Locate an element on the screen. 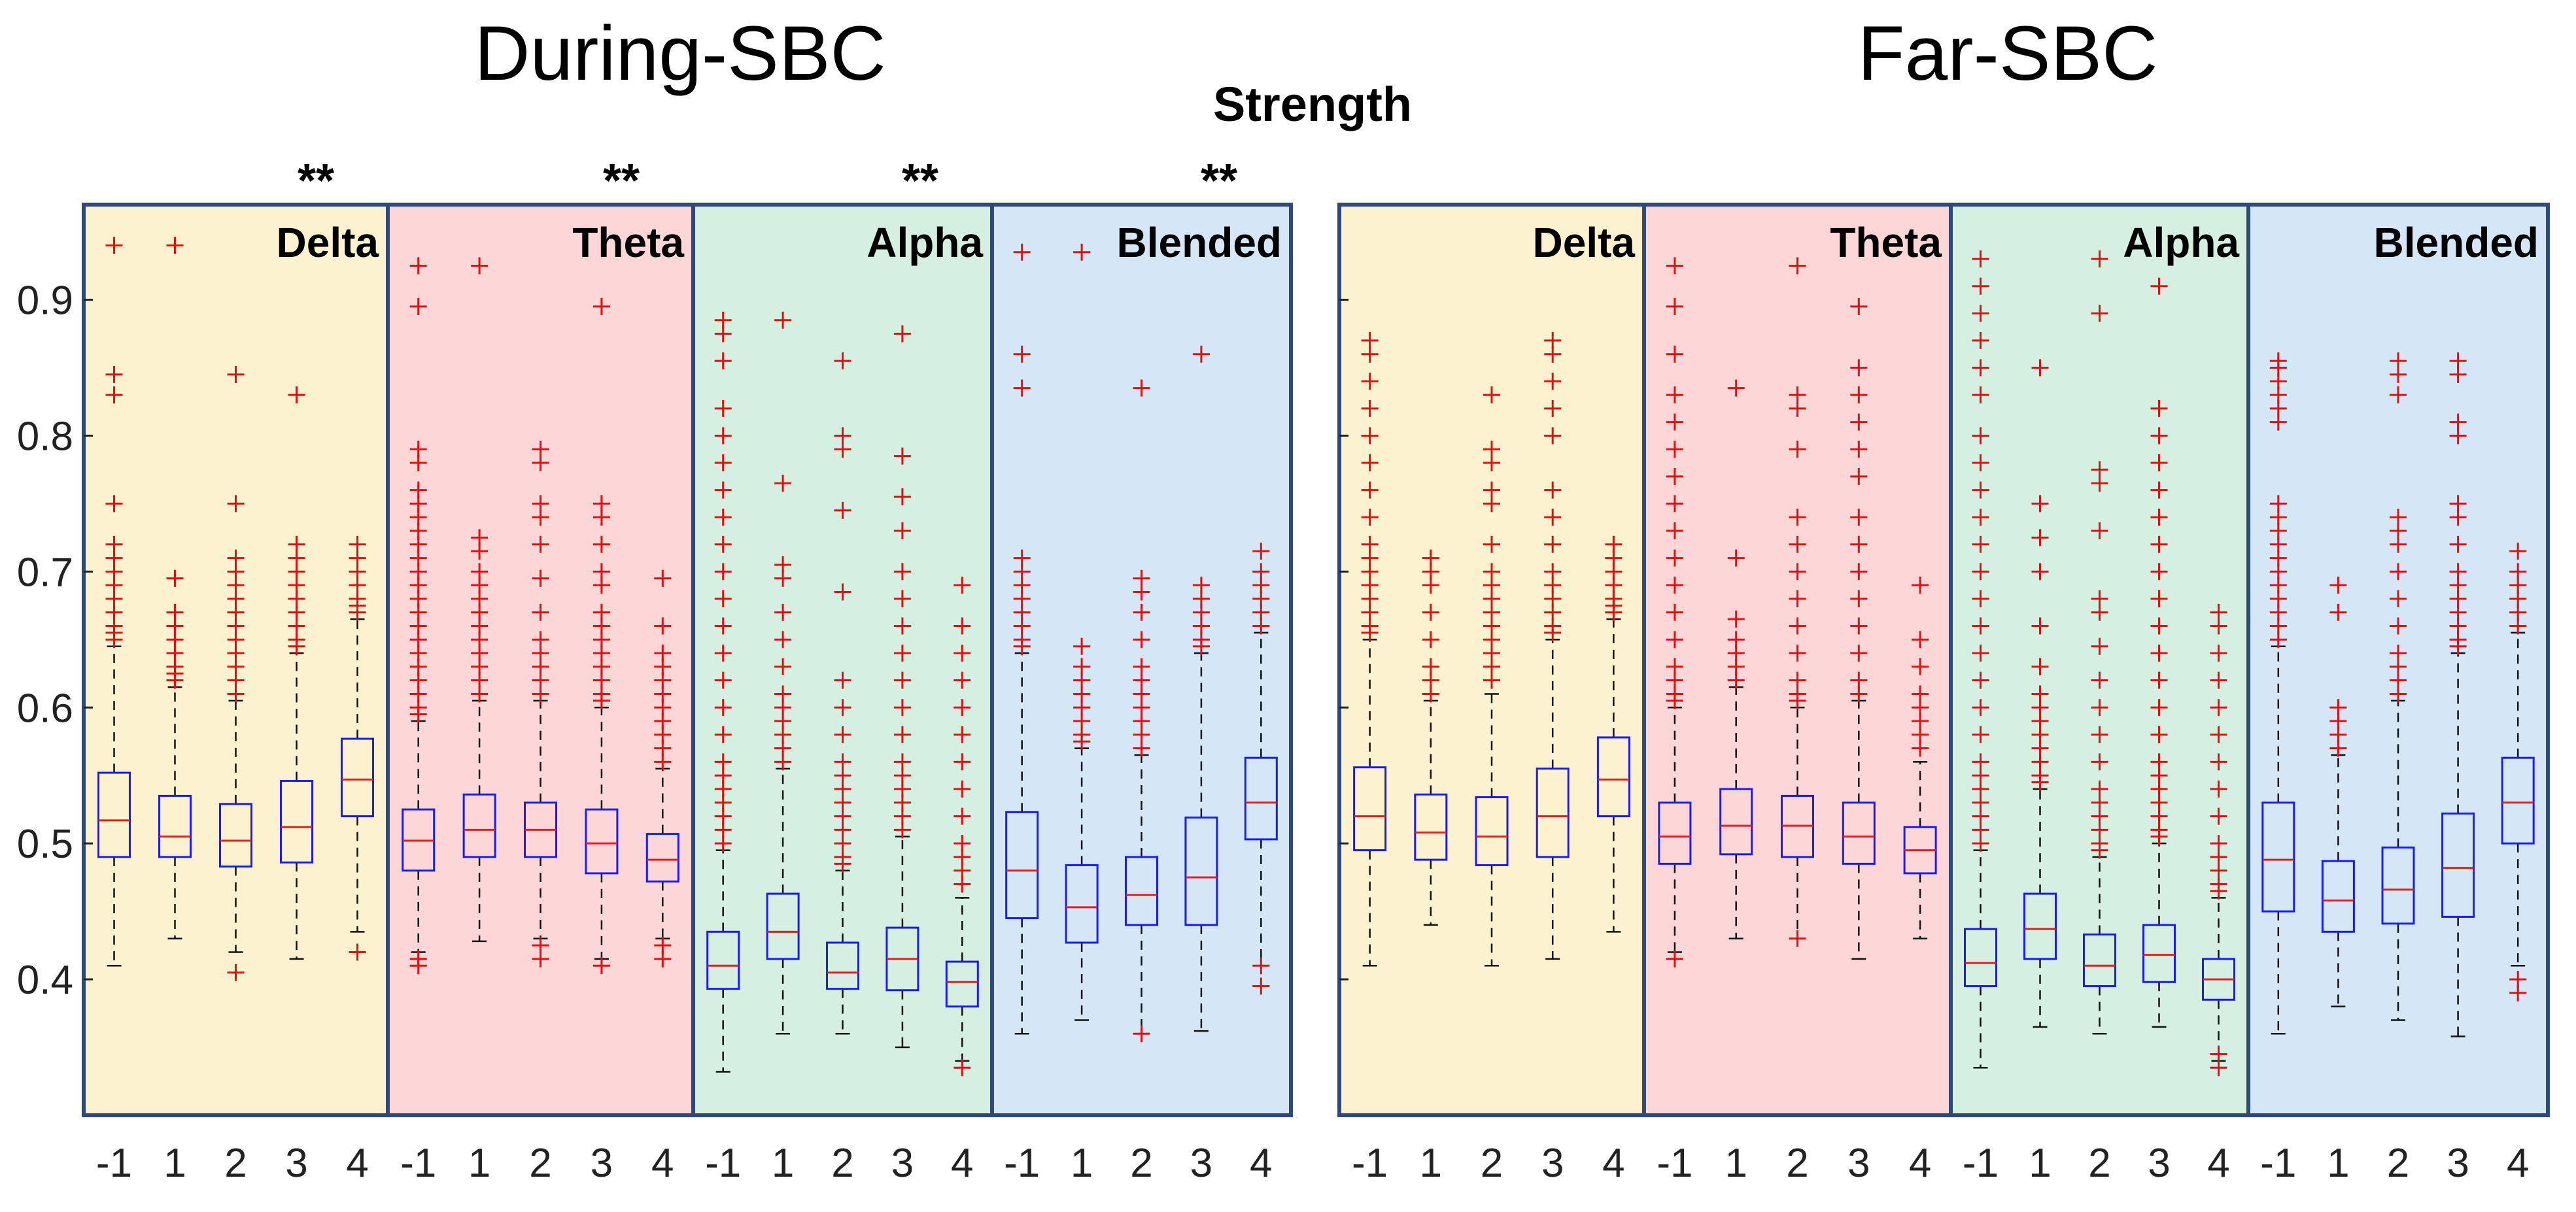 Image resolution: width=2576 pixels, height=1212 pixels. y-tick-label: 0.6 is located at coordinates (45, 708).